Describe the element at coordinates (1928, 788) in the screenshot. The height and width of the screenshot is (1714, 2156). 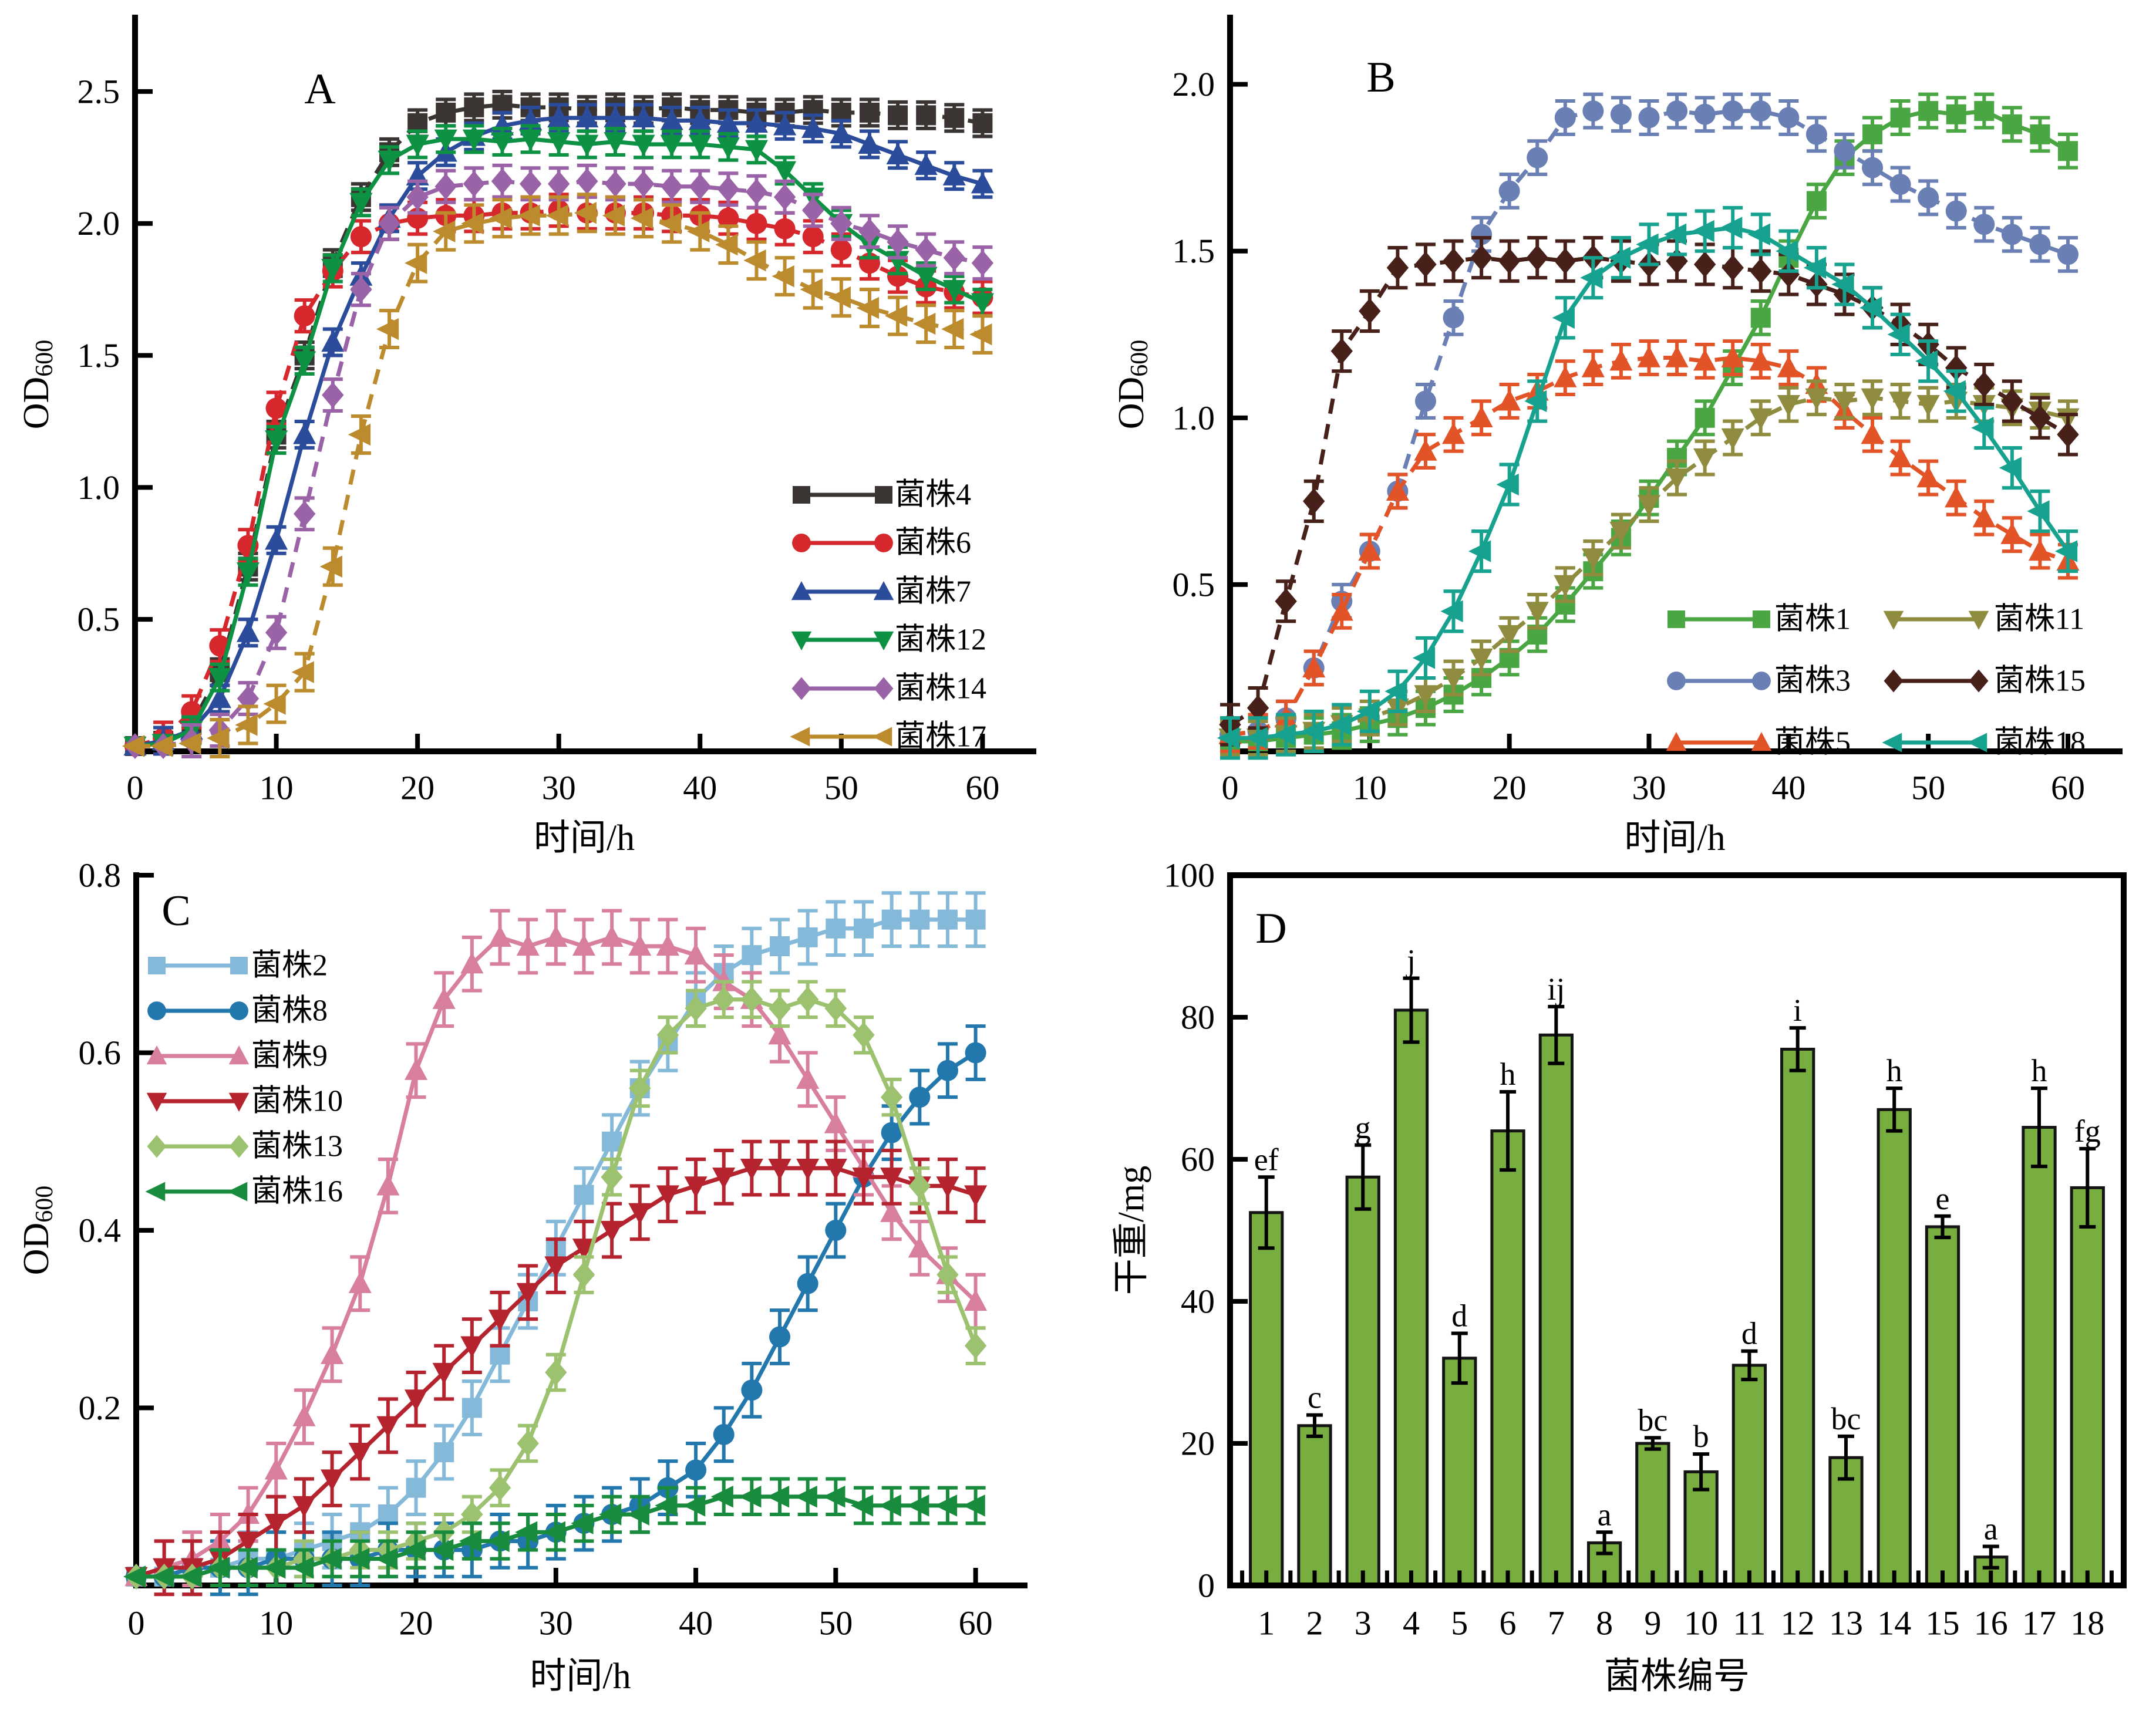
I see `x-tick-label: 50` at that location.